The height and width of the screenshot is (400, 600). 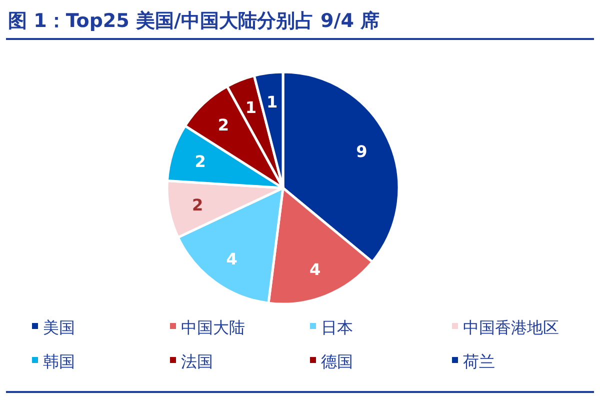 I want to click on legend-label: 法国, so click(x=197, y=361).